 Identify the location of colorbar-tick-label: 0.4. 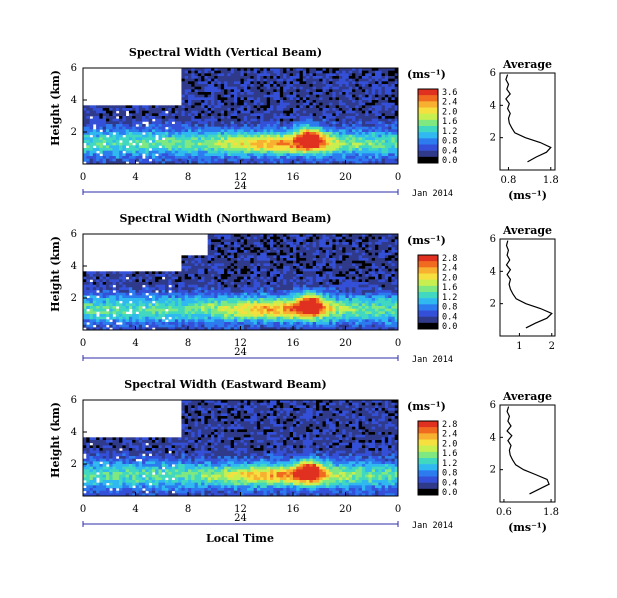
(449, 151).